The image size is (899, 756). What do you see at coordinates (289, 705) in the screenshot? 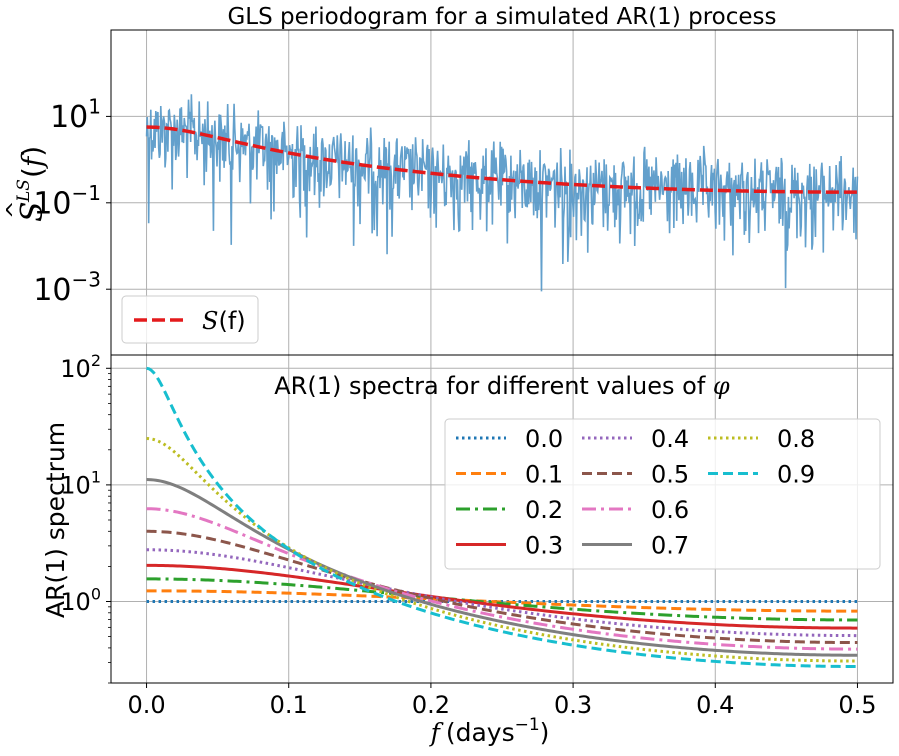
I see `bottom-xtick-label: 0.1` at bounding box center [289, 705].